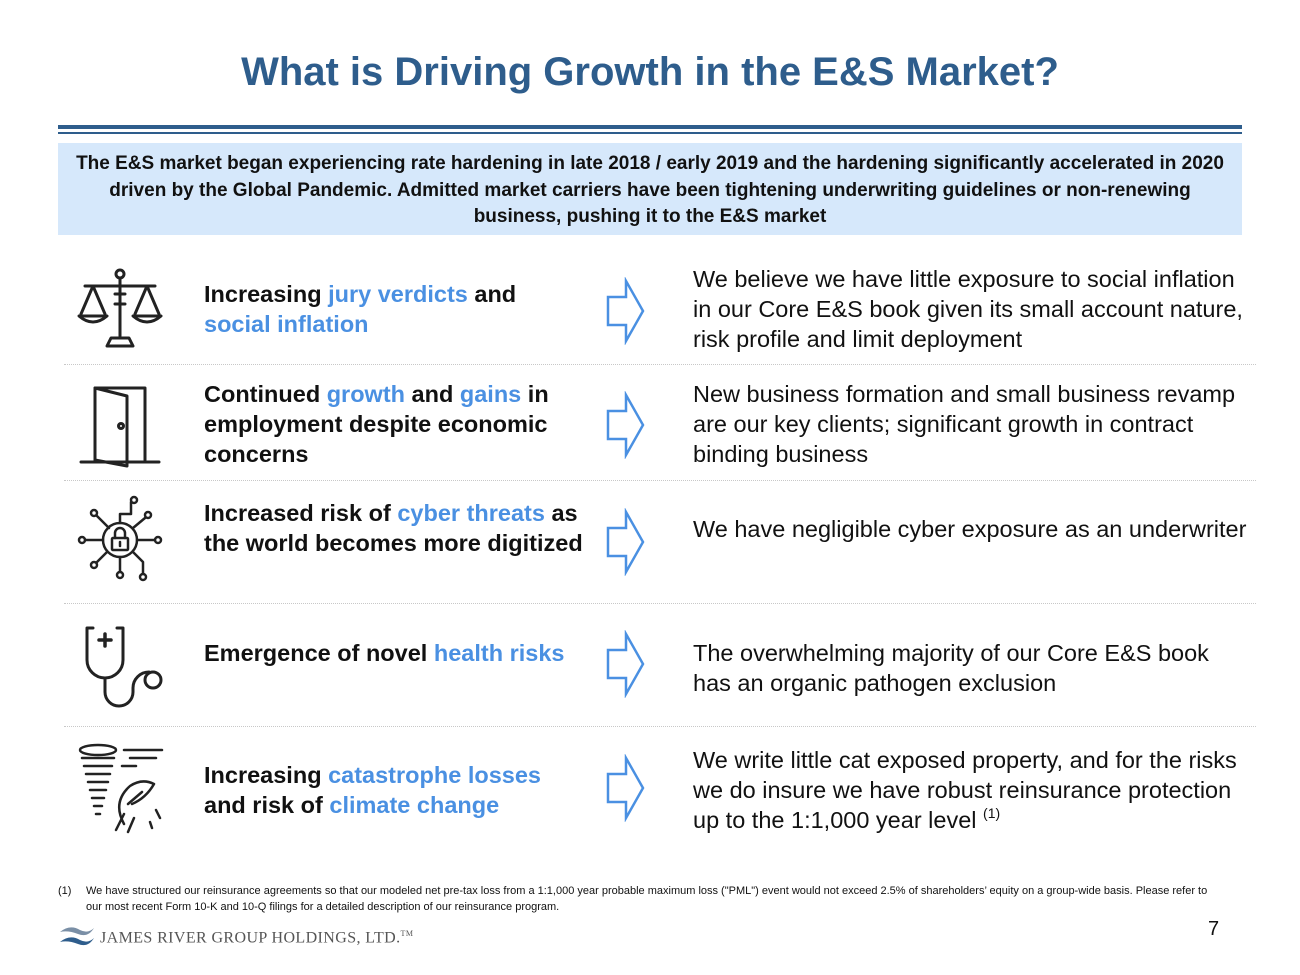  What do you see at coordinates (257, 938) in the screenshot?
I see `company-name: JAMES RIVER GROUP HOLDINGS, LTD.TM` at bounding box center [257, 938].